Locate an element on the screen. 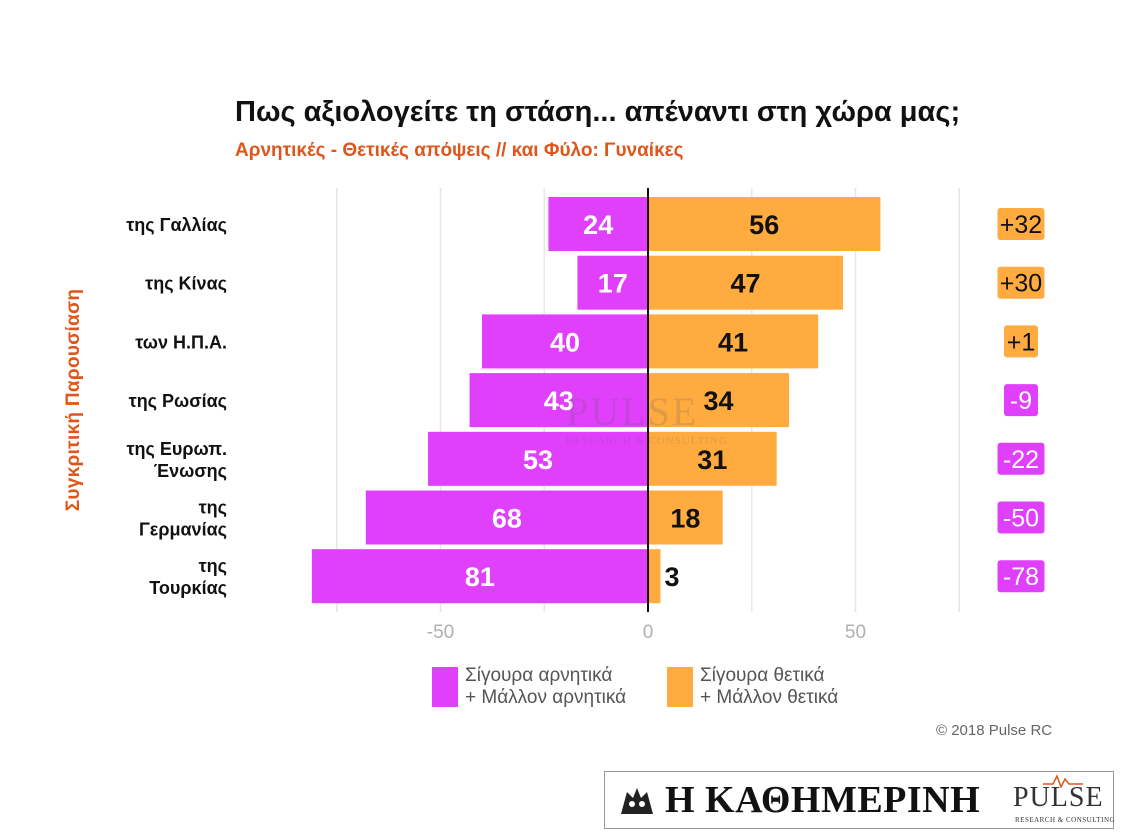 The height and width of the screenshot is (838, 1122). data-label-negative: 40 is located at coordinates (565, 342).